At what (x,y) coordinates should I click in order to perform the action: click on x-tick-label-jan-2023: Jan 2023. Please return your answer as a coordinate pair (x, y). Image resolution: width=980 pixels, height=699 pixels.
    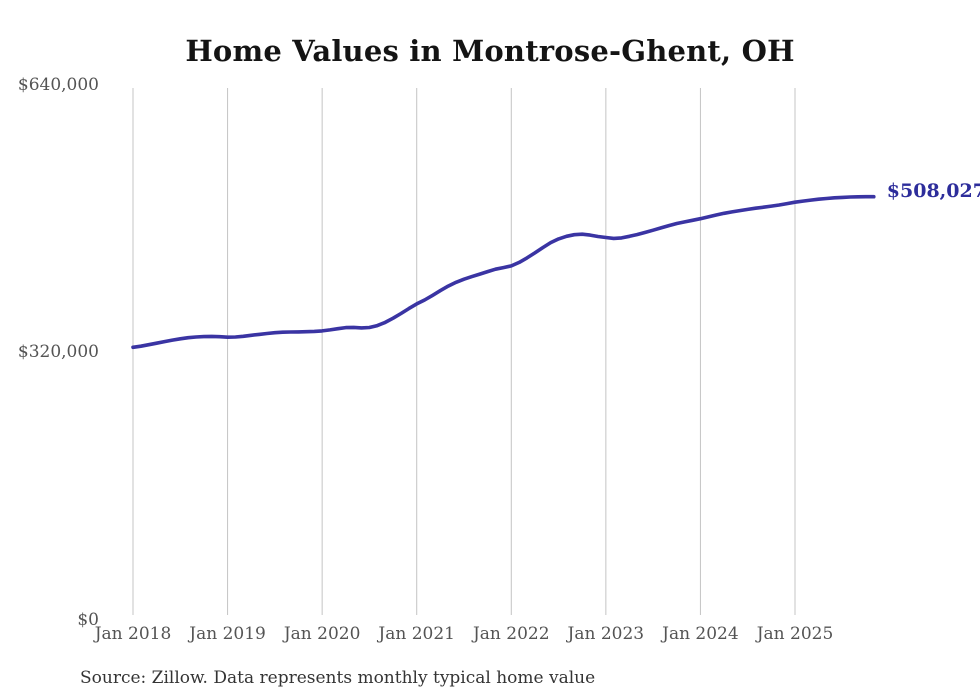
    Looking at the image, I should click on (606, 634).